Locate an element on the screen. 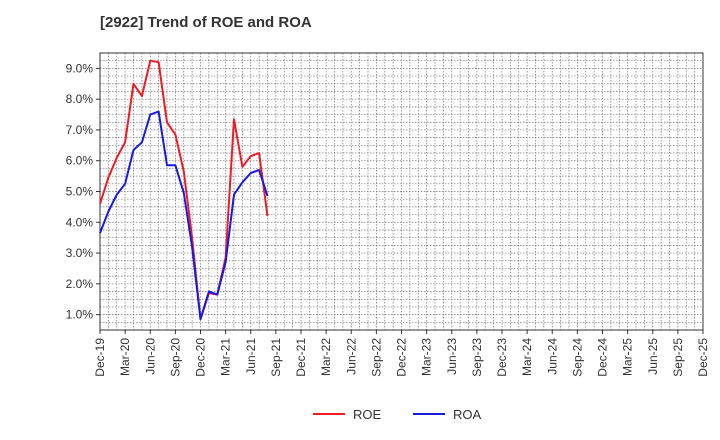 This screenshot has height=440, width=720. chart-title: [2922] Trend of ROE and ROA is located at coordinates (206, 22).